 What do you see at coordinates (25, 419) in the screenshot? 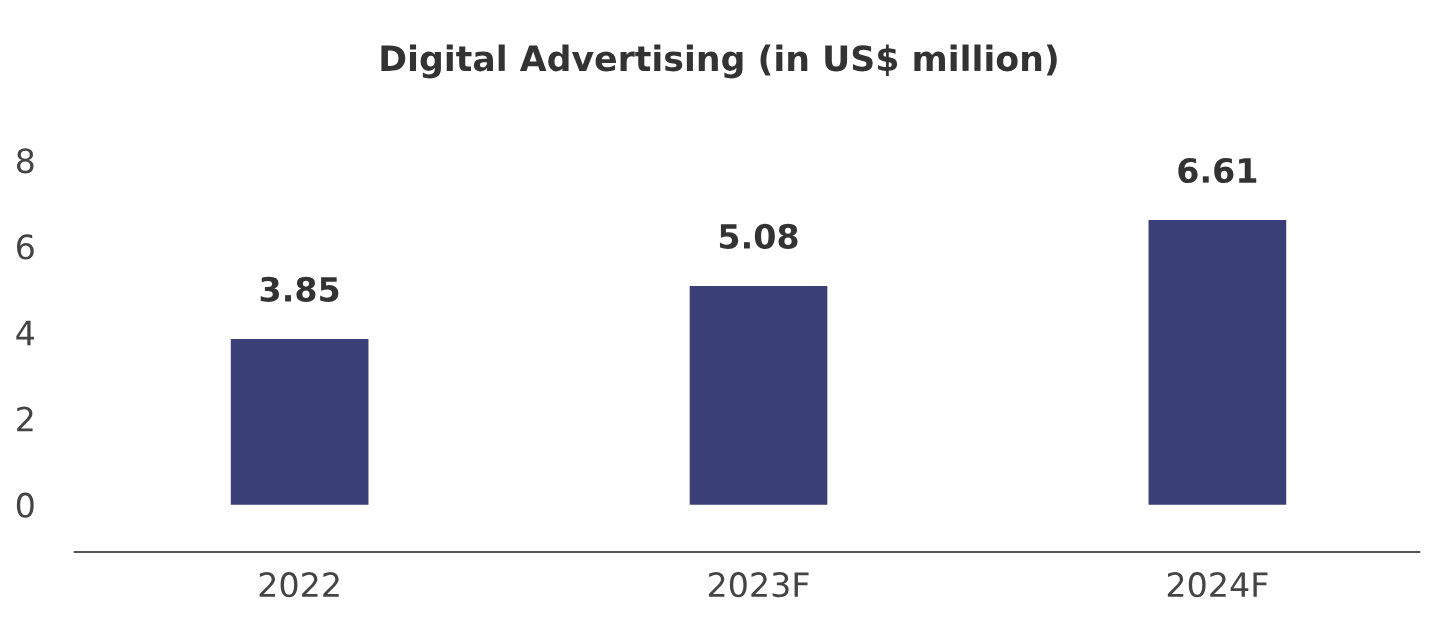
I see `y-tick-label: 2` at bounding box center [25, 419].